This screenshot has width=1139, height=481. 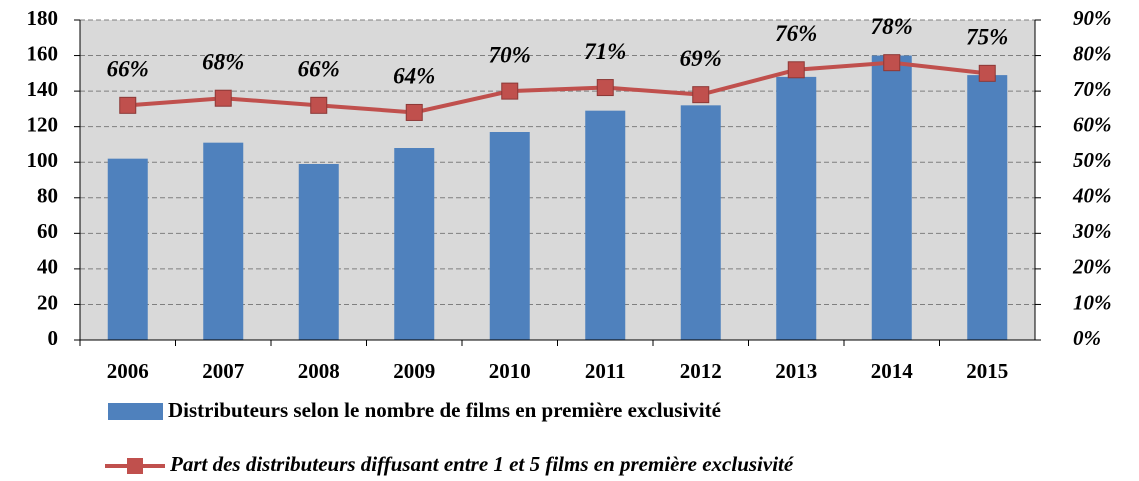 What do you see at coordinates (510, 371) in the screenshot?
I see `x-tick-label: 2010` at bounding box center [510, 371].